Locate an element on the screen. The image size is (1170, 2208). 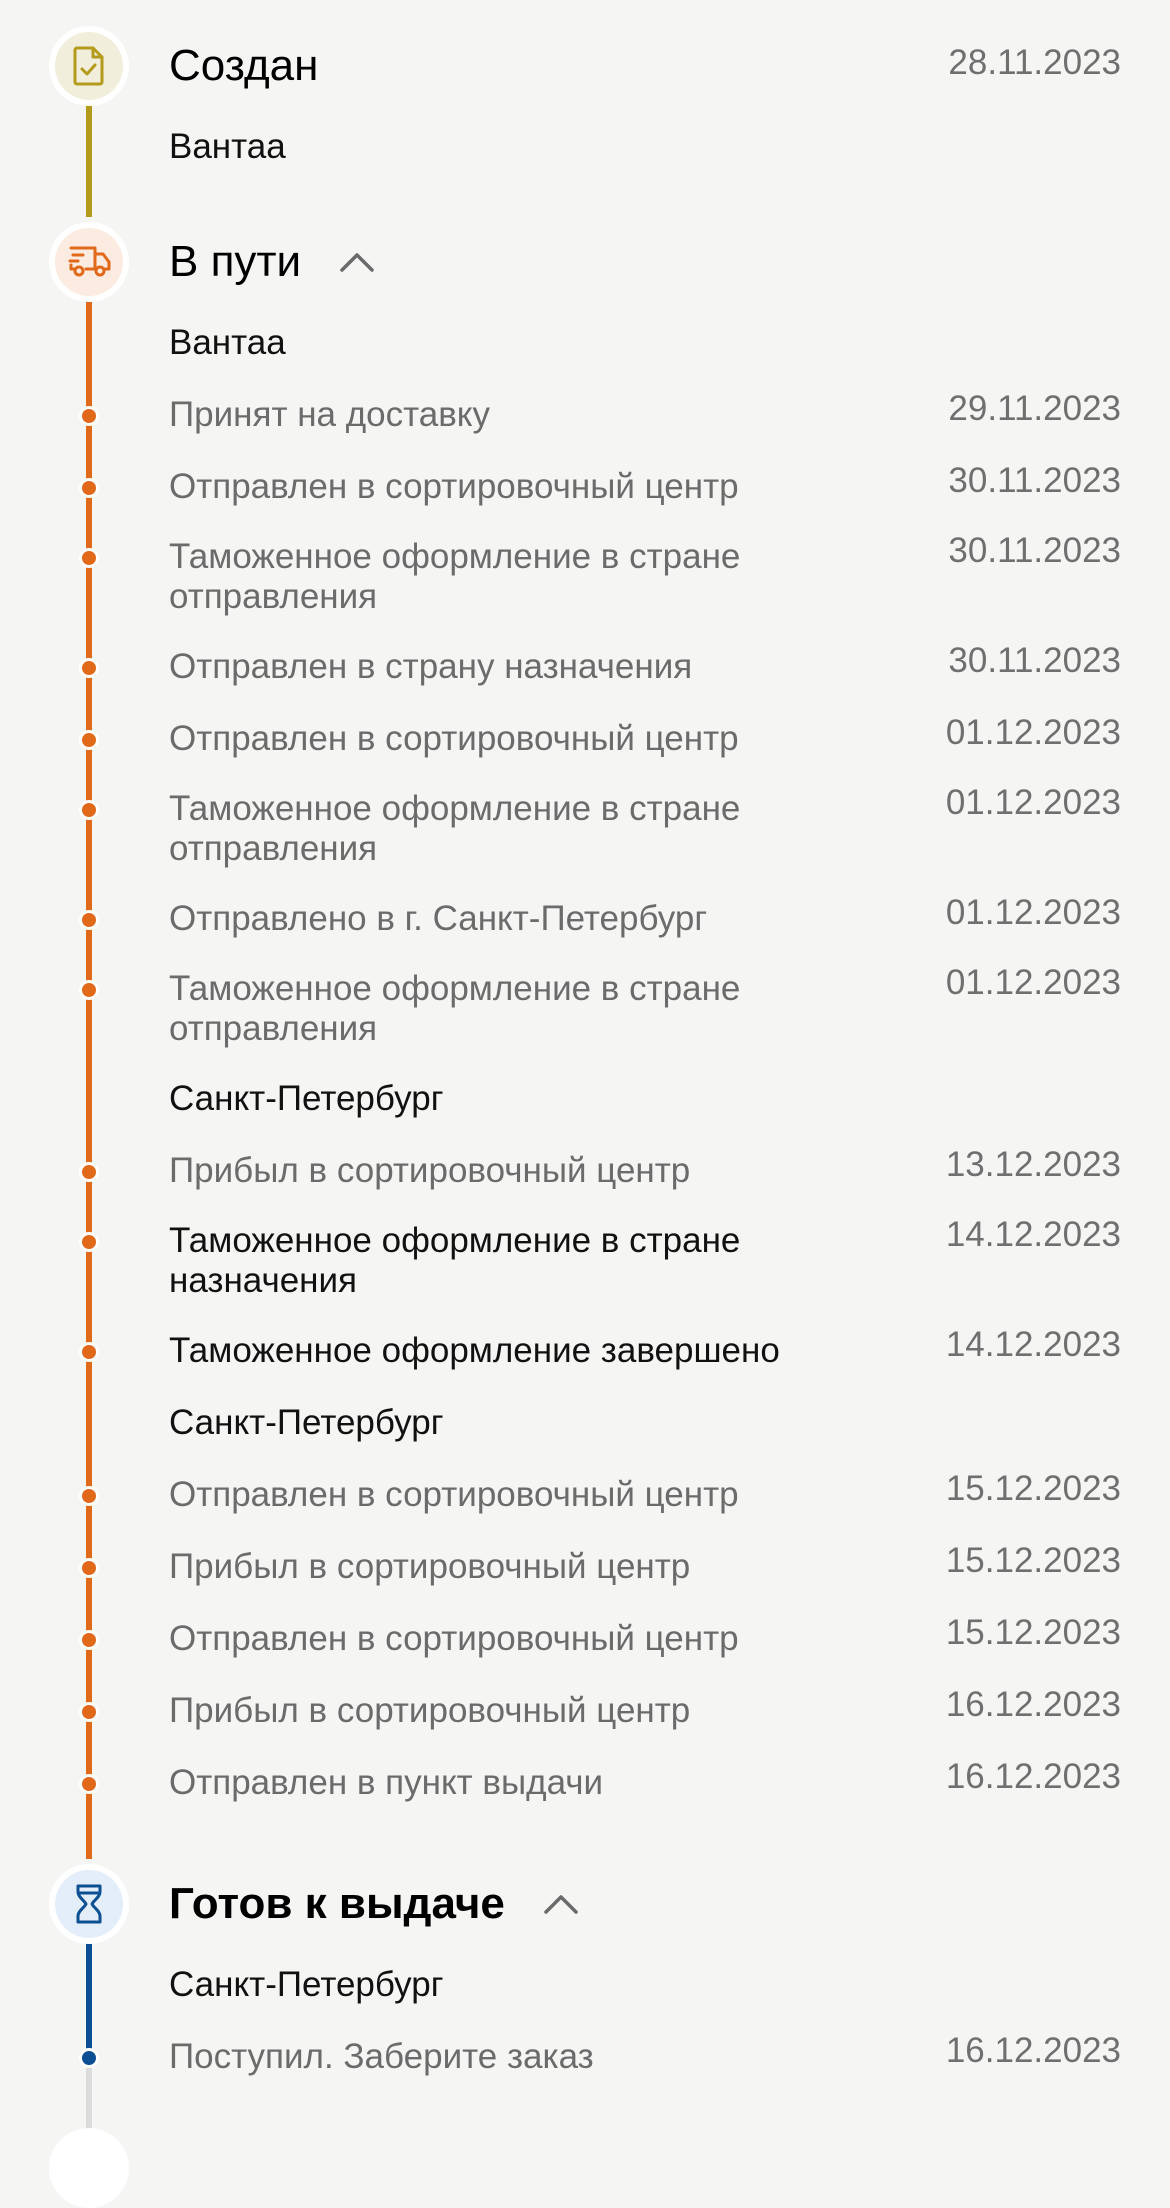
status-header: Готов к выдаче is located at coordinates (585, 1904).